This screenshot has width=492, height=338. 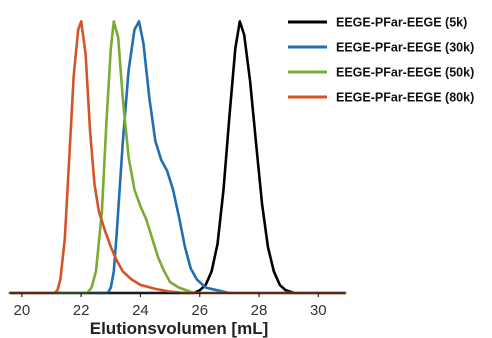 I want to click on legend-label: EEGE-PFar-EEGE (80k), so click(x=405, y=98).